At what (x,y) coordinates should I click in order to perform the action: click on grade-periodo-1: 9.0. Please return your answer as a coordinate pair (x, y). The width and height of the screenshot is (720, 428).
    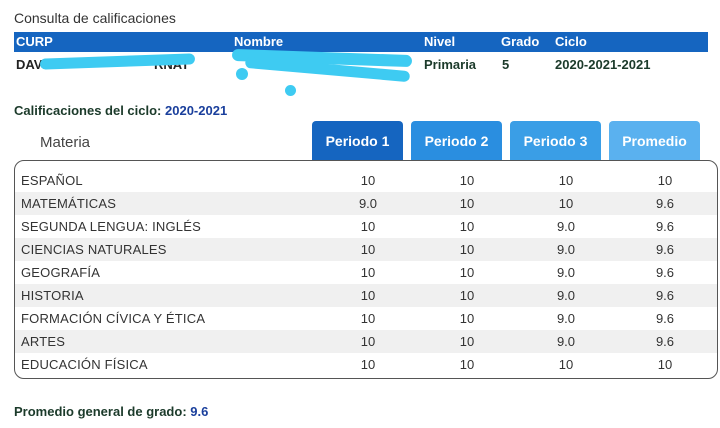
    Looking at the image, I should click on (368, 203).